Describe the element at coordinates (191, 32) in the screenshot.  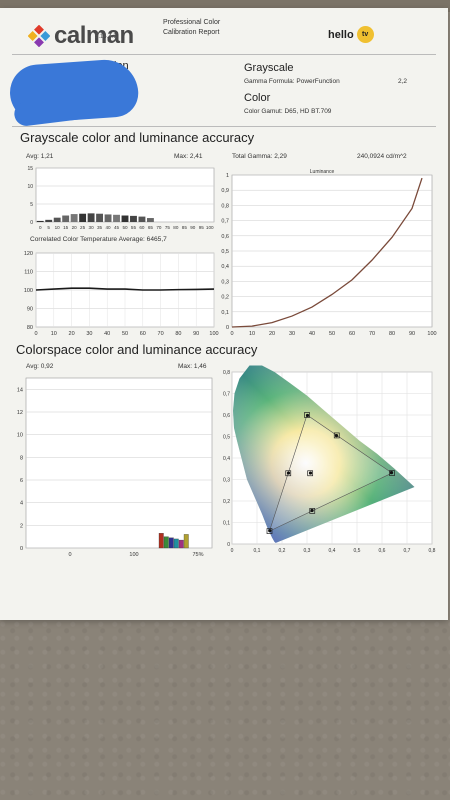
I see `report-title-line2: Calibration Report` at that location.